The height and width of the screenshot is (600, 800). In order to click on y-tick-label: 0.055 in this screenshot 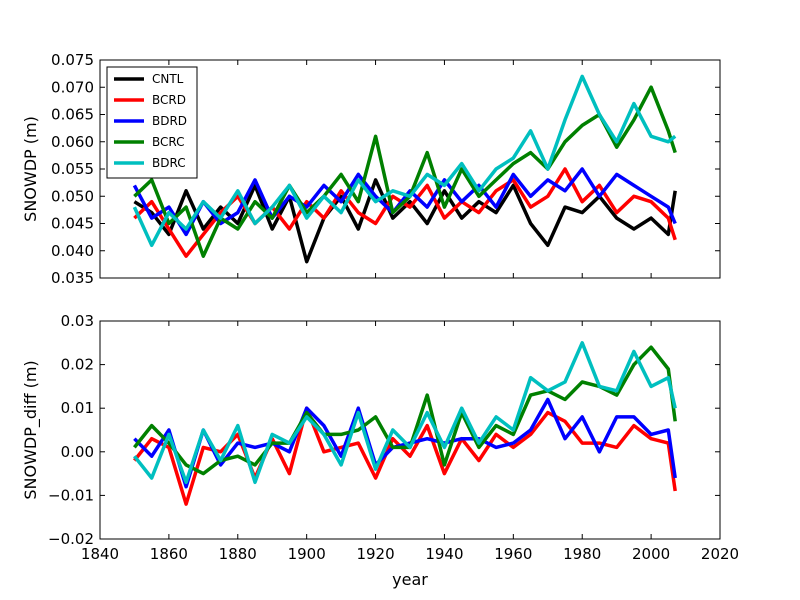, I will do `click(72, 169)`.